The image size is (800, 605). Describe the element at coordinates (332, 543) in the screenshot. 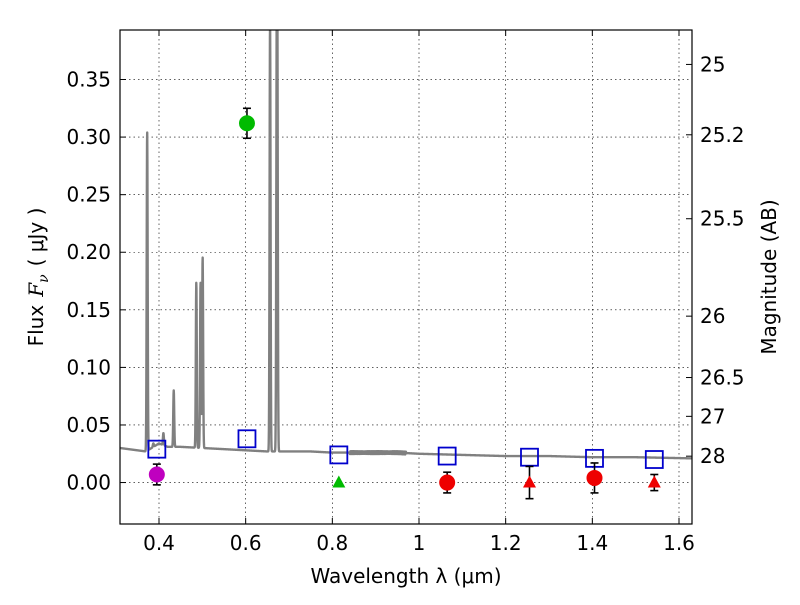

I see `x-tick-label: 0.8` at that location.